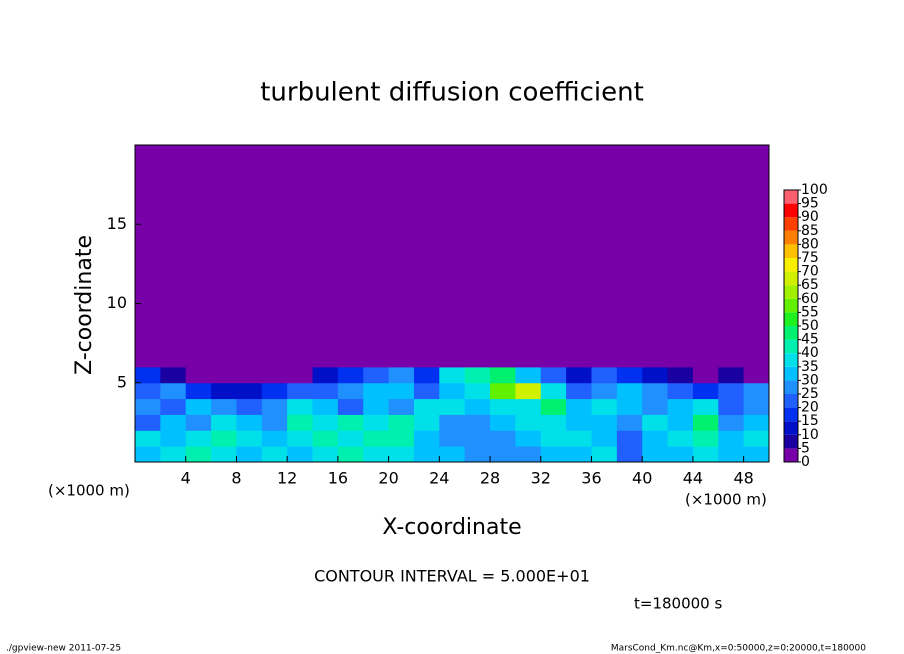  Describe the element at coordinates (439, 478) in the screenshot. I see `x-tick-label: 24` at that location.